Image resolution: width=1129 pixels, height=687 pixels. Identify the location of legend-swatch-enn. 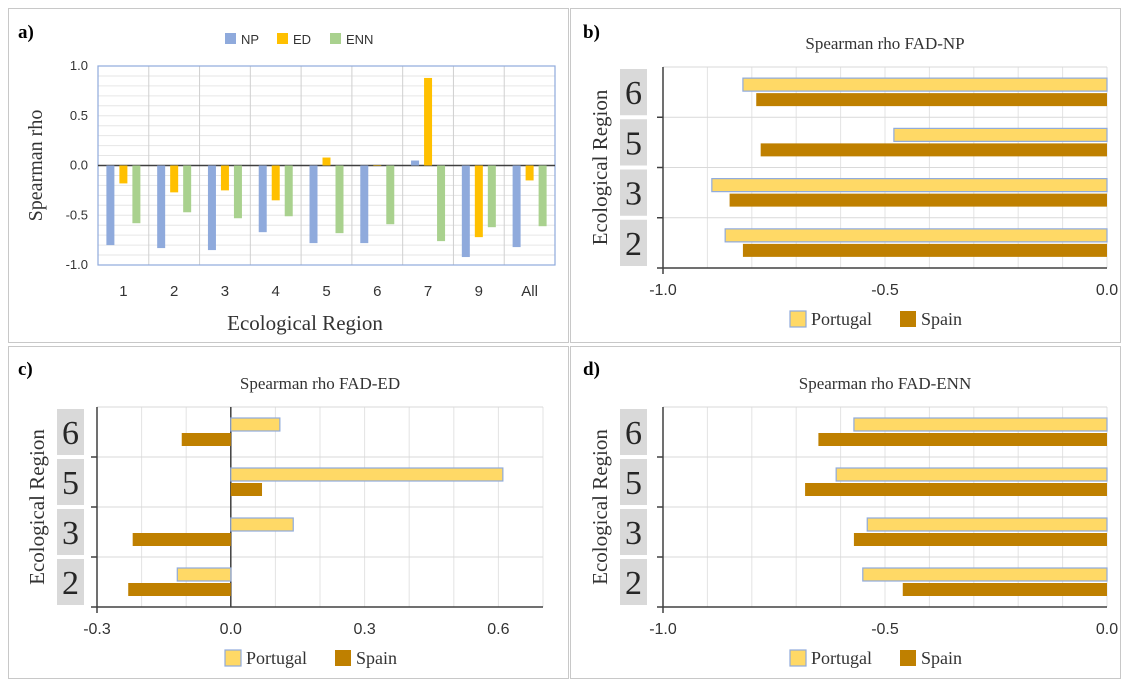
(335, 38).